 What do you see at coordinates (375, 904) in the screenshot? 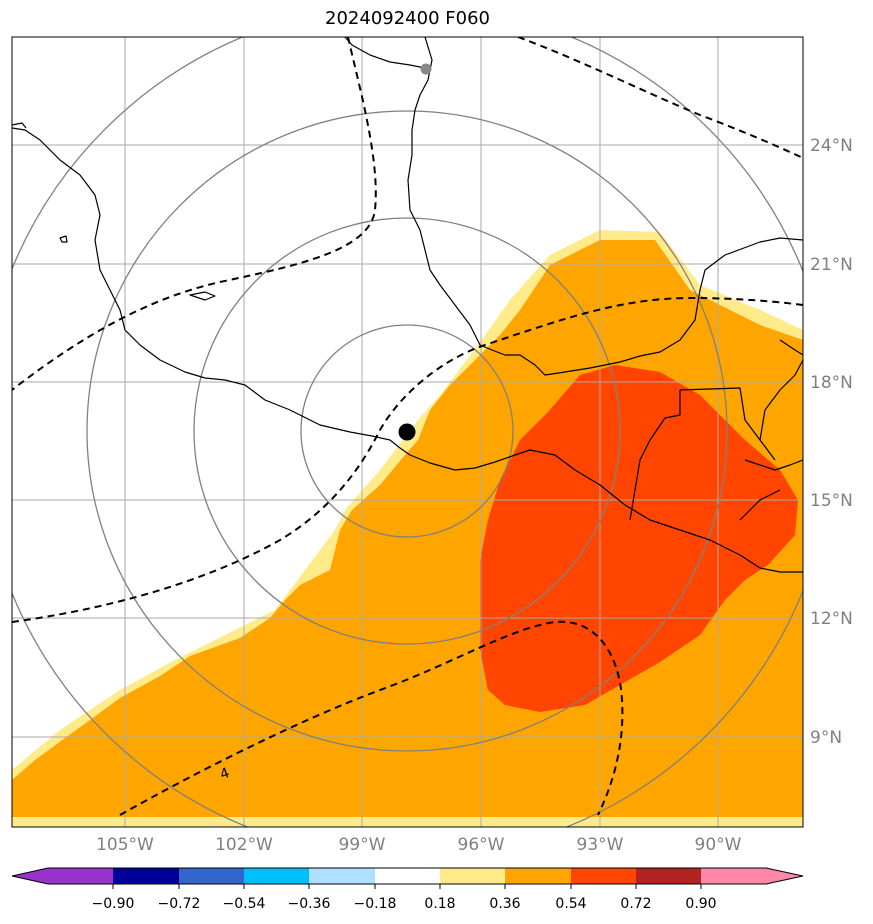
I see `colorbar-tick-label: −0.18` at bounding box center [375, 904].